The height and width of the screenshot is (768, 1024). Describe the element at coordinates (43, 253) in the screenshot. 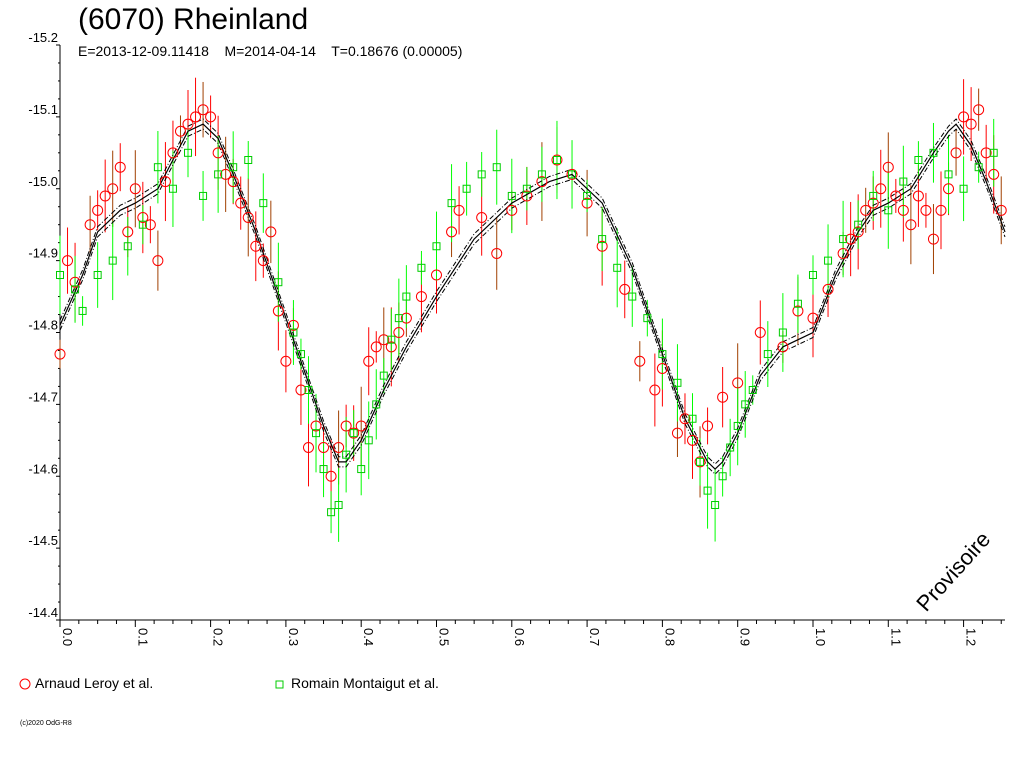

I see `y-tick-label: -14.9` at that location.